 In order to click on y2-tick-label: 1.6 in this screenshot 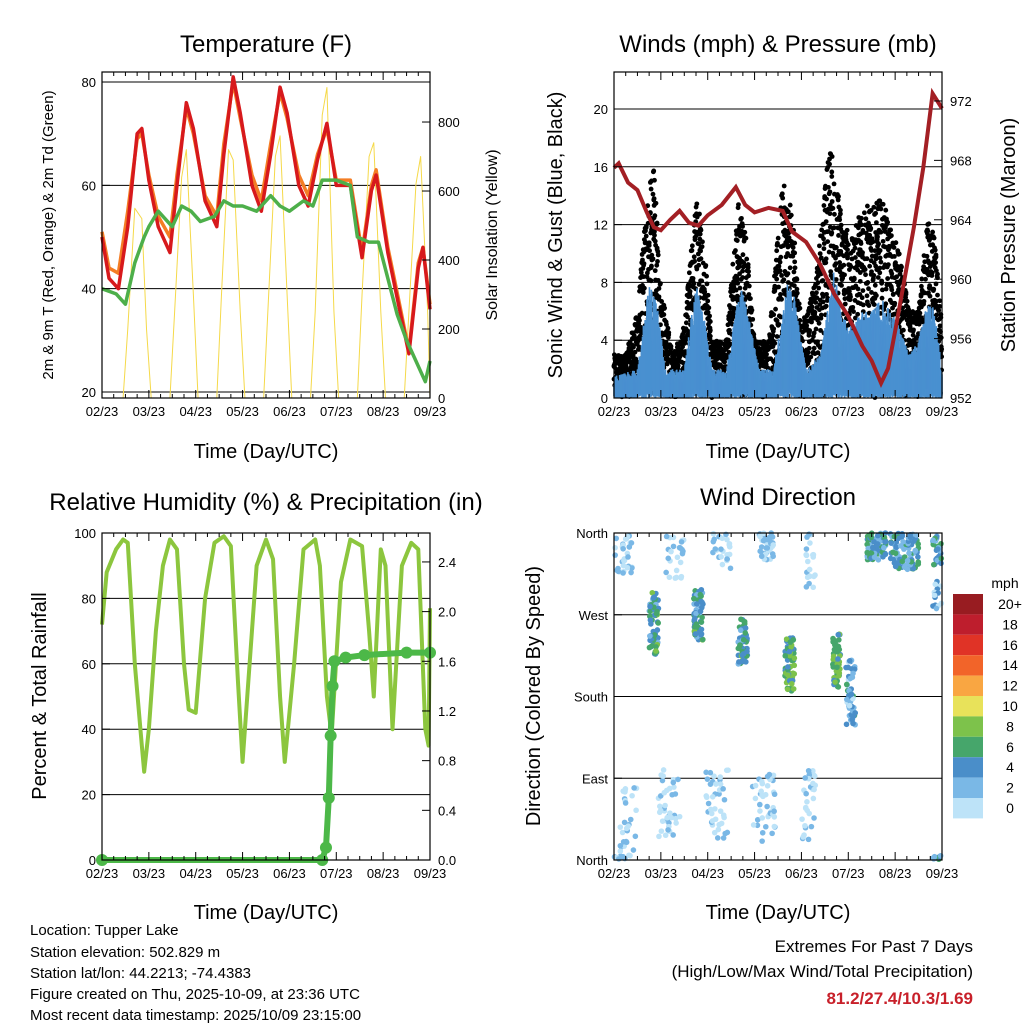, I will do `click(447, 661)`.